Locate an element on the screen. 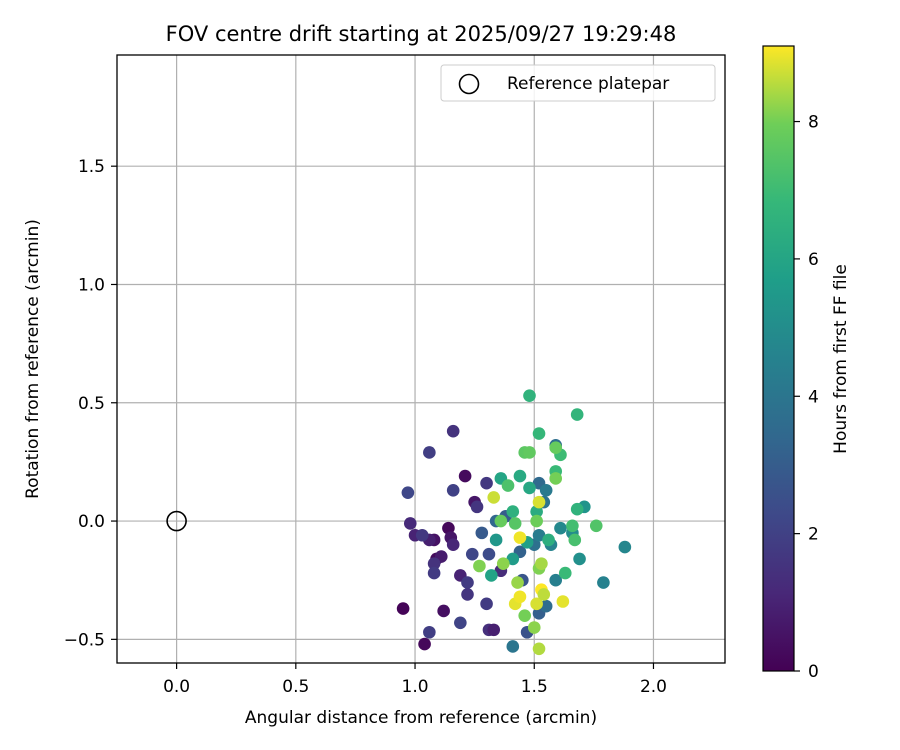 This screenshot has width=900, height=750. legend-reference-icon is located at coordinates (469, 84).